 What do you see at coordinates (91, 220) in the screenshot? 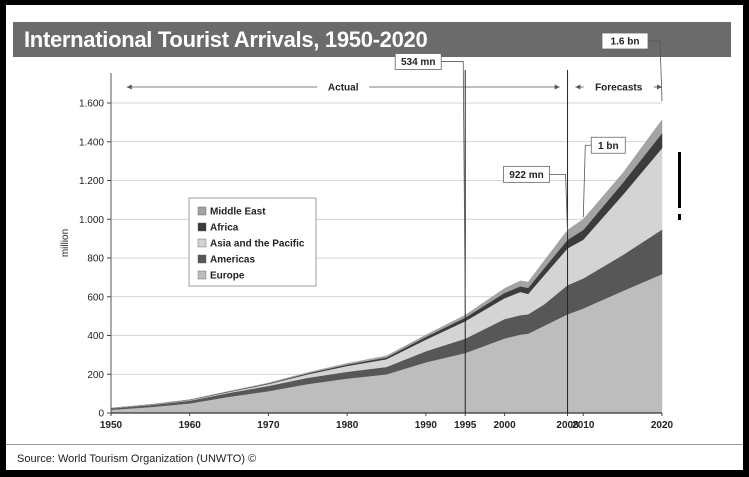
I see `y-tick-label: 1.000` at bounding box center [91, 220].